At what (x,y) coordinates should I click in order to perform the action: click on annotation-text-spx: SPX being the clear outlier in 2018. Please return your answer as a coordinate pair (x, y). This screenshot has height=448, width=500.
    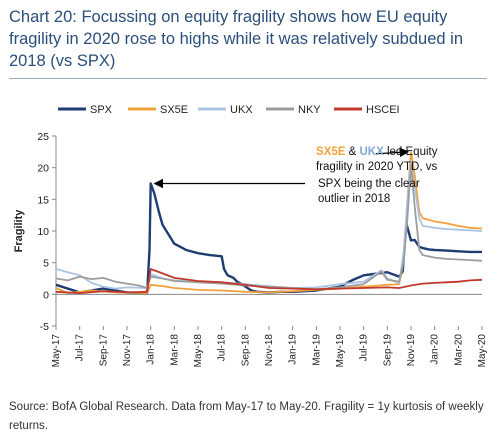
    Looking at the image, I should click on (369, 191).